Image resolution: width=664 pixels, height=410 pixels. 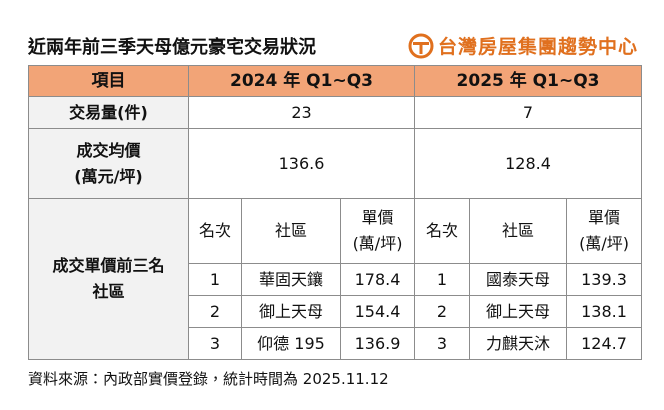 I want to click on cell: 仰德 195, so click(x=291, y=343).